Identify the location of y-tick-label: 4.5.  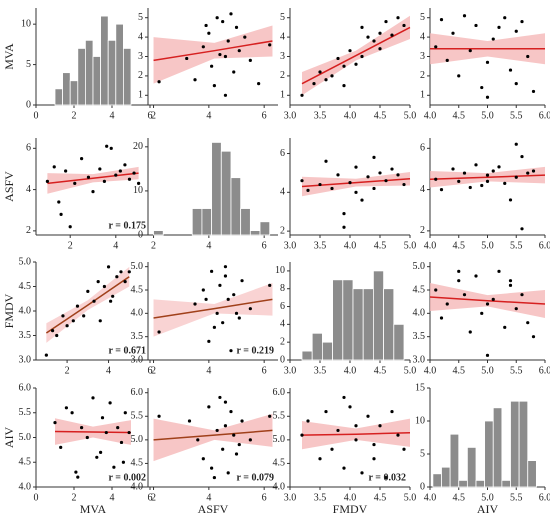
(137, 463).